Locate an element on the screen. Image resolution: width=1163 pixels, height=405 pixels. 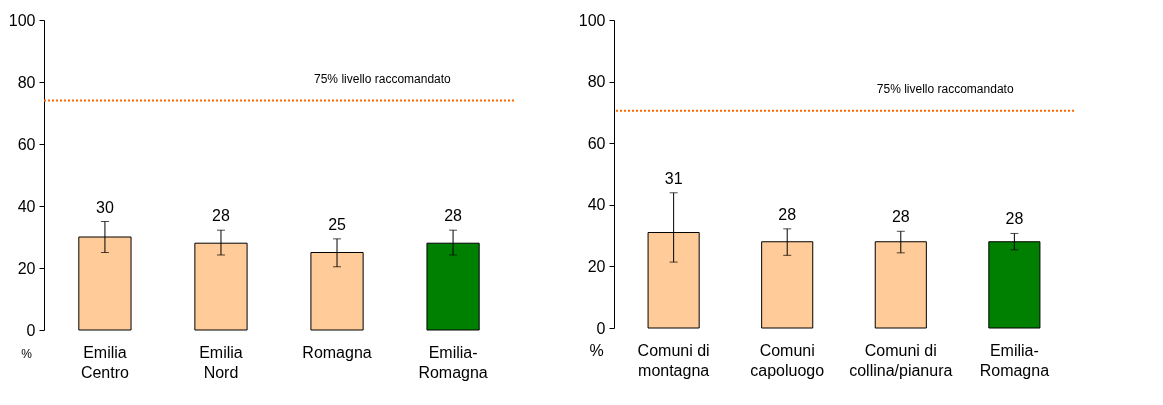
x-tick-label: Romagna is located at coordinates (337, 352).